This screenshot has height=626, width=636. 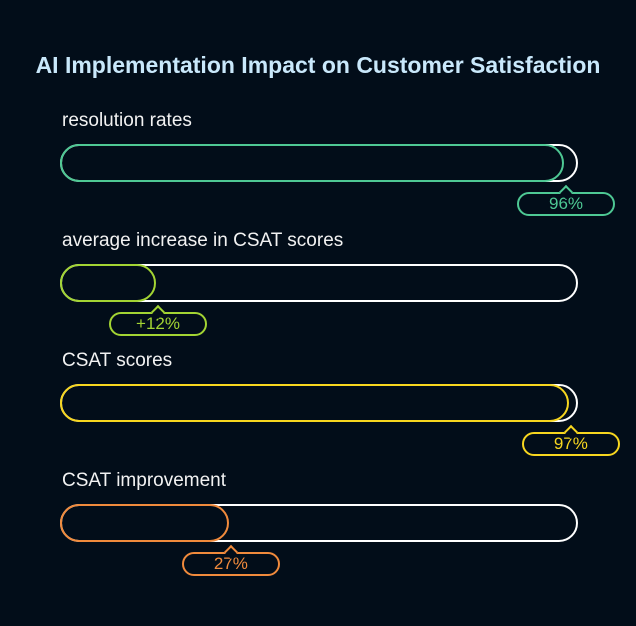 What do you see at coordinates (230, 564) in the screenshot?
I see `value-badge: 27%` at bounding box center [230, 564].